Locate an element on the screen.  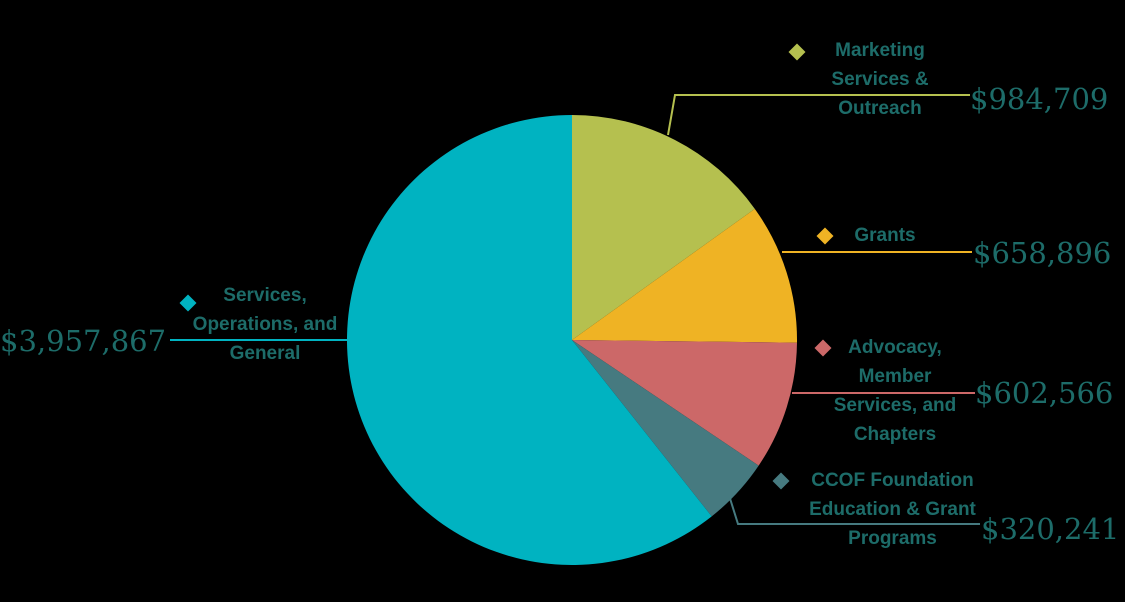
value-label: $658,896 is located at coordinates (1042, 253).